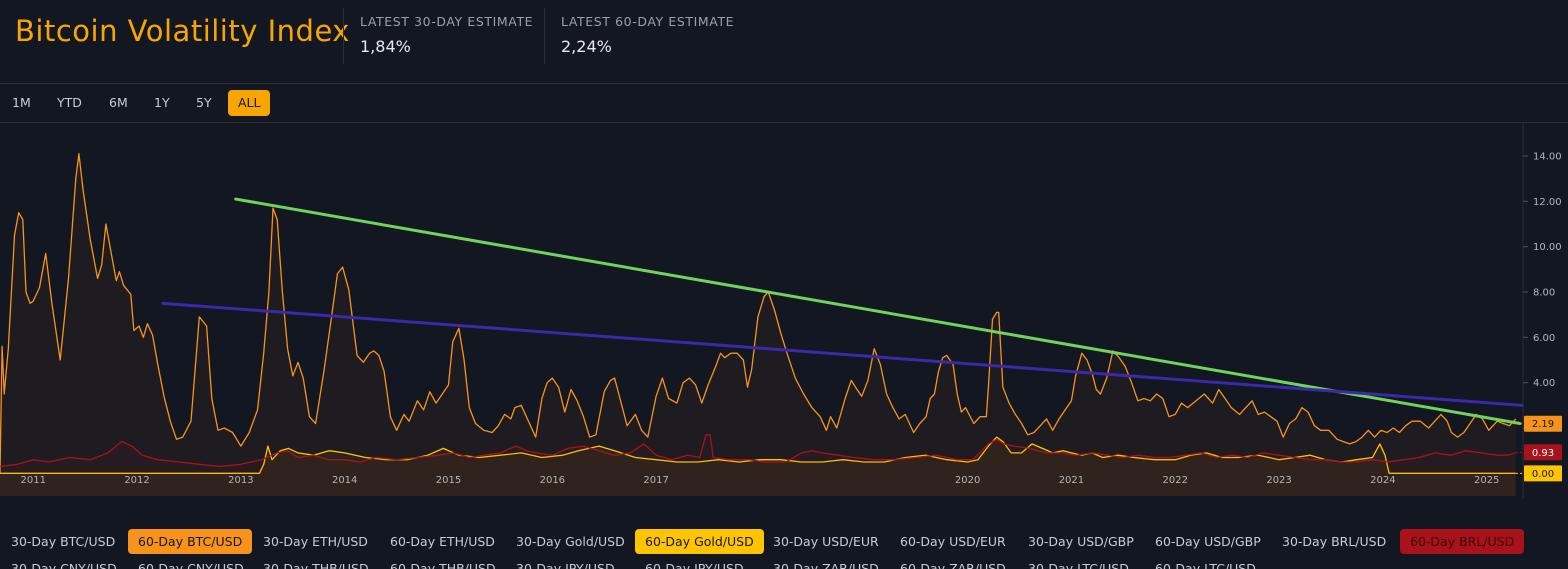  Describe the element at coordinates (21, 102) in the screenshot. I see `range-1m-button: 1M` at that location.